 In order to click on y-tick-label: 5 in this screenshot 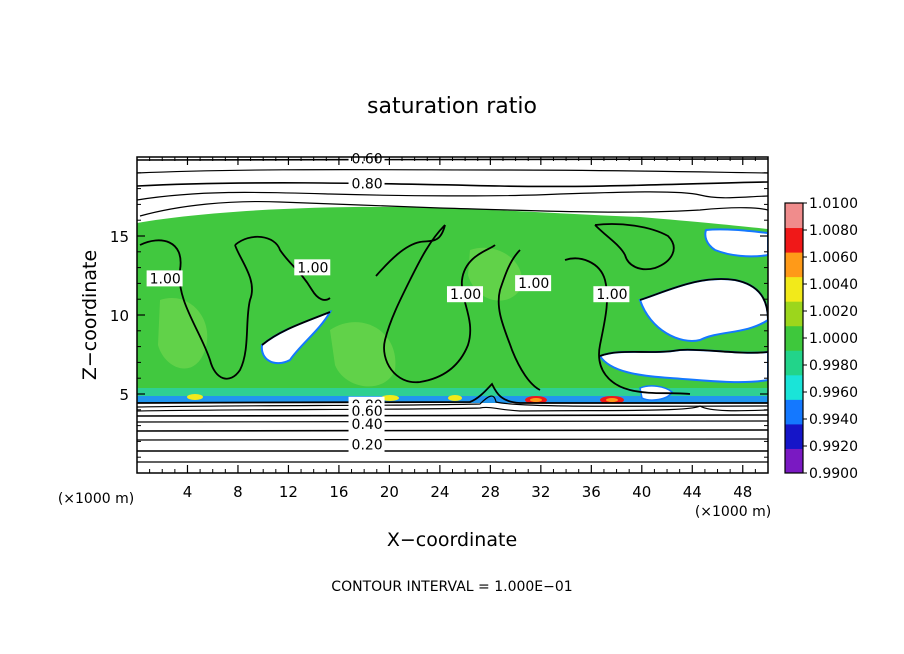, I will do `click(124, 395)`.